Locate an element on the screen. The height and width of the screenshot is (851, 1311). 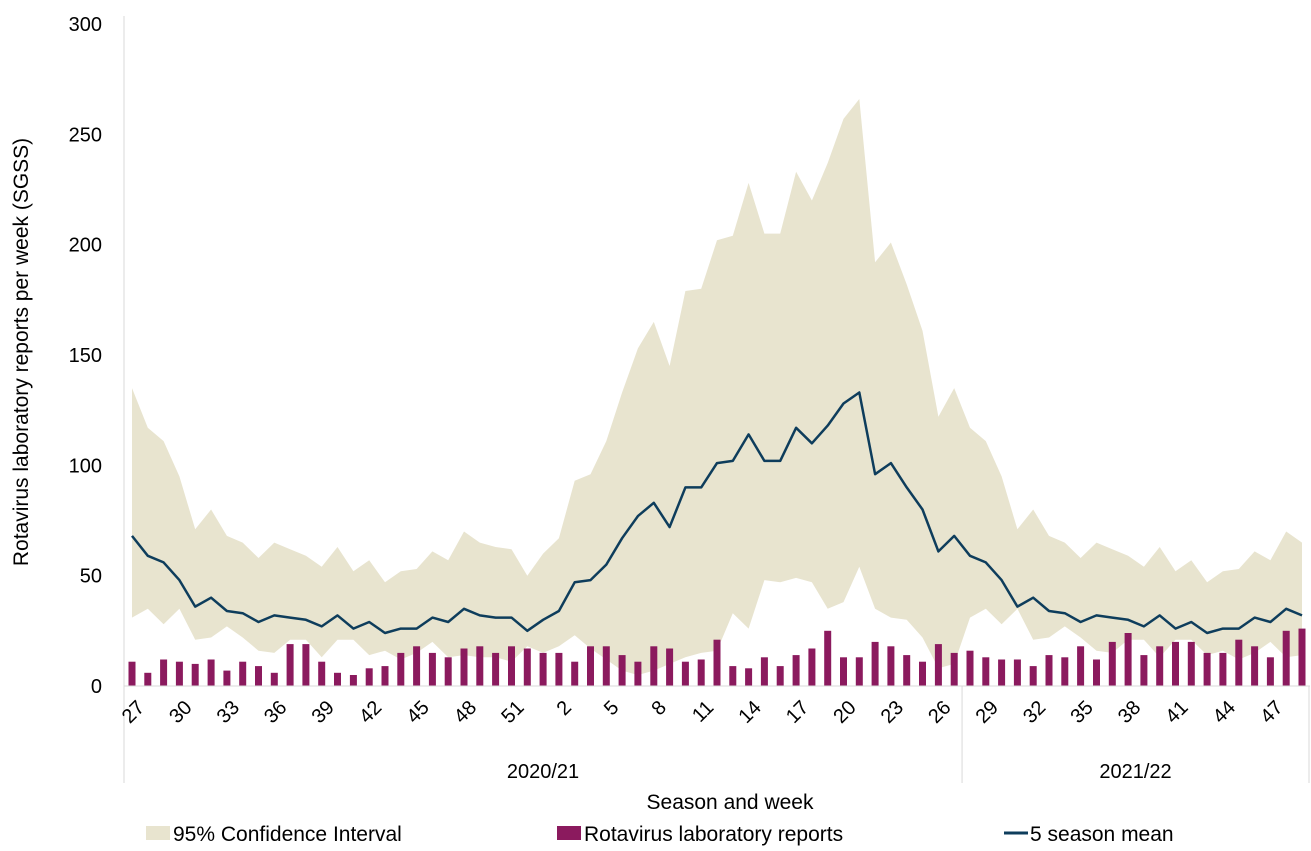
x-tick-41-22: 41 is located at coordinates (1176, 712).